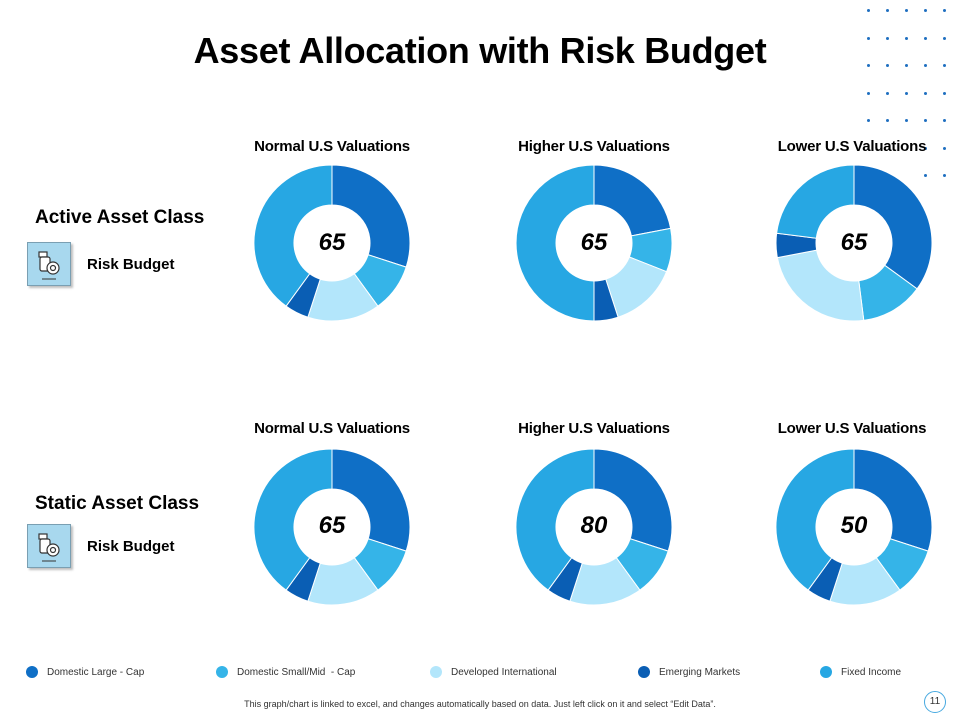 The height and width of the screenshot is (720, 960). Describe the element at coordinates (480, 50) in the screenshot. I see `page-title: Asset Allocation with Risk Budget` at that location.